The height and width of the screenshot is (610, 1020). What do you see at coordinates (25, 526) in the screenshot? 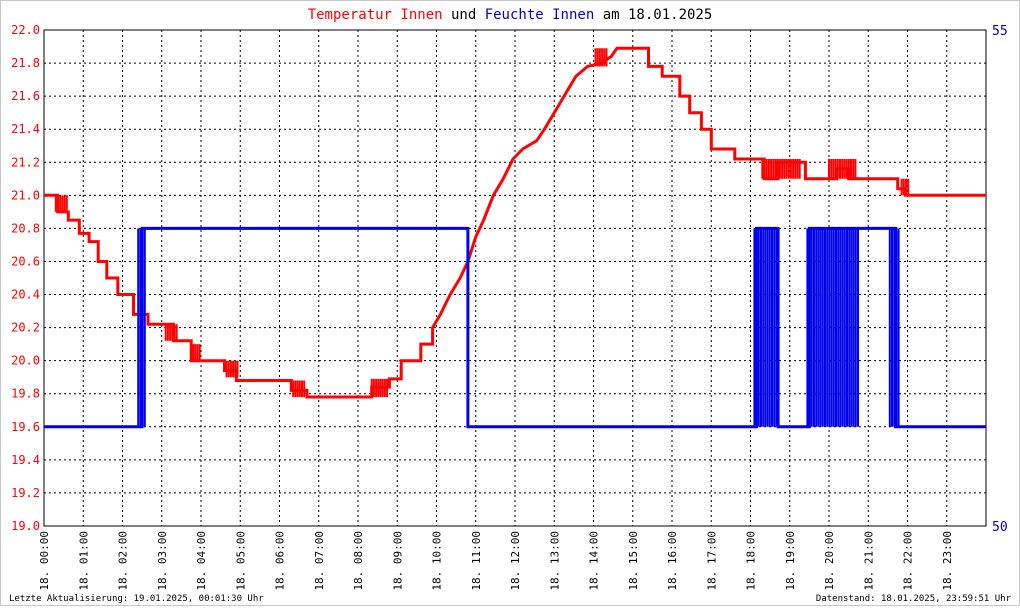
I see `y-tick-label: 19.0` at bounding box center [25, 526].